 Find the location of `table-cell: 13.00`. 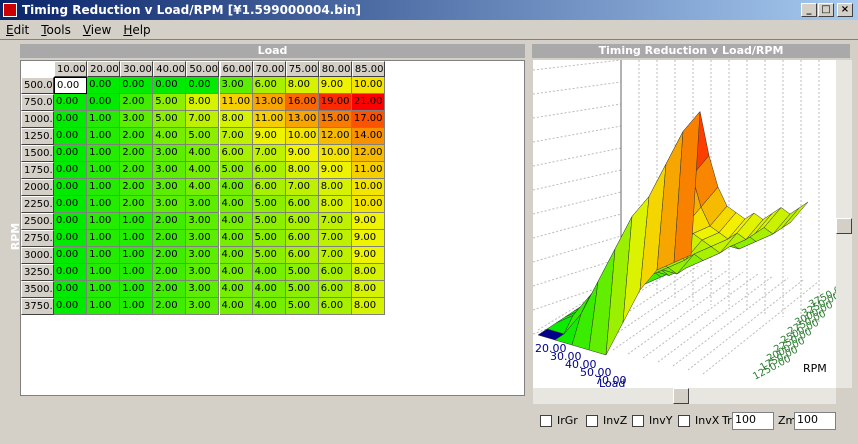

table-cell: 13.00 is located at coordinates (302, 119).